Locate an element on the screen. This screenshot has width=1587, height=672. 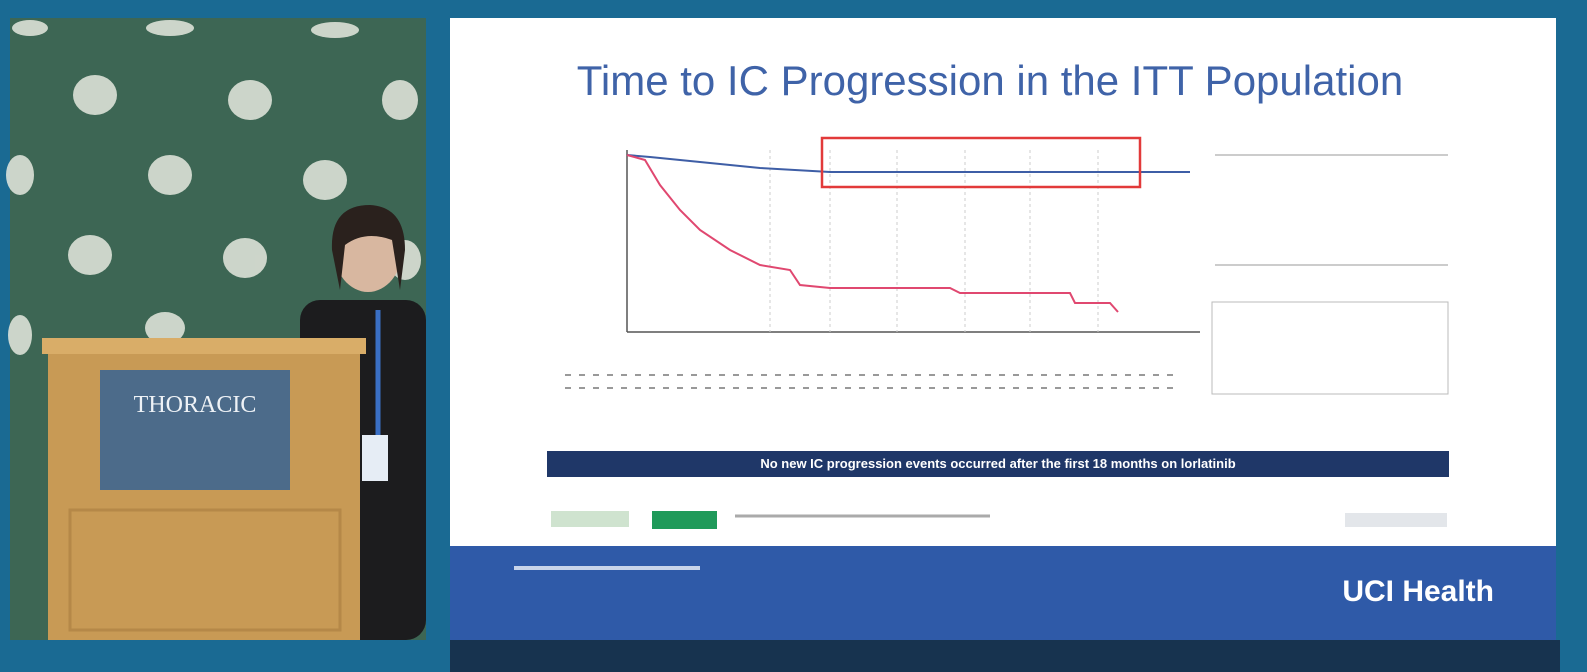
lorlatinib-curve is located at coordinates (908, 163).